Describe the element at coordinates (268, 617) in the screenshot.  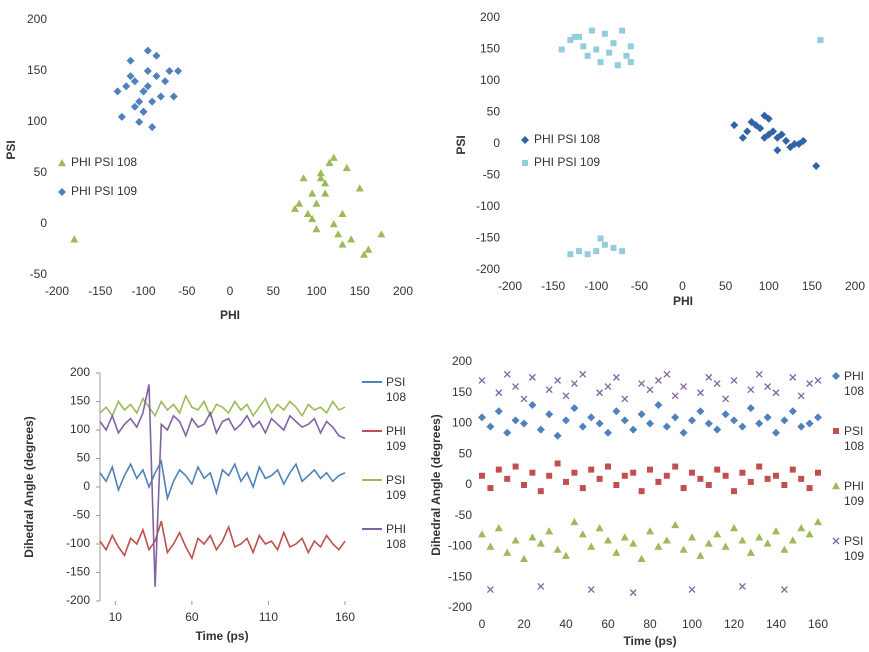
I see `x-tick-label: 110` at that location.